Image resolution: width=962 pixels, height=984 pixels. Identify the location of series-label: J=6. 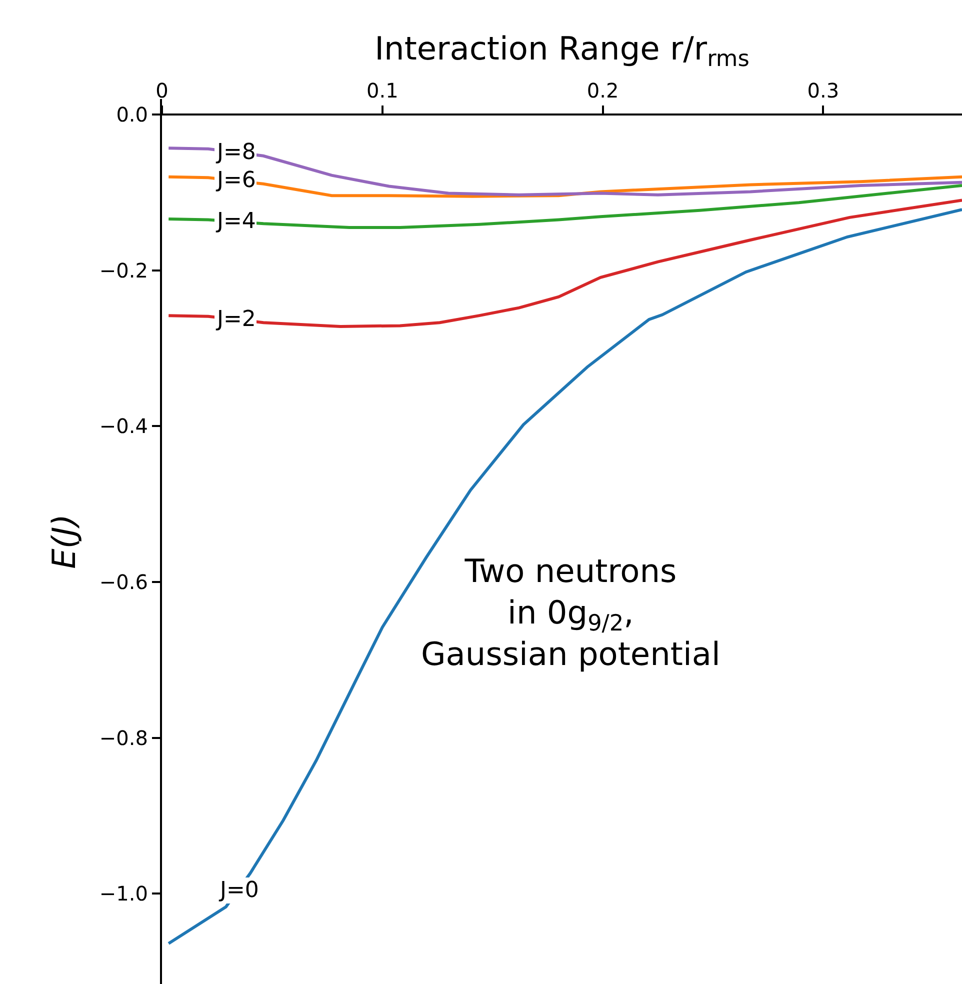
(235, 180).